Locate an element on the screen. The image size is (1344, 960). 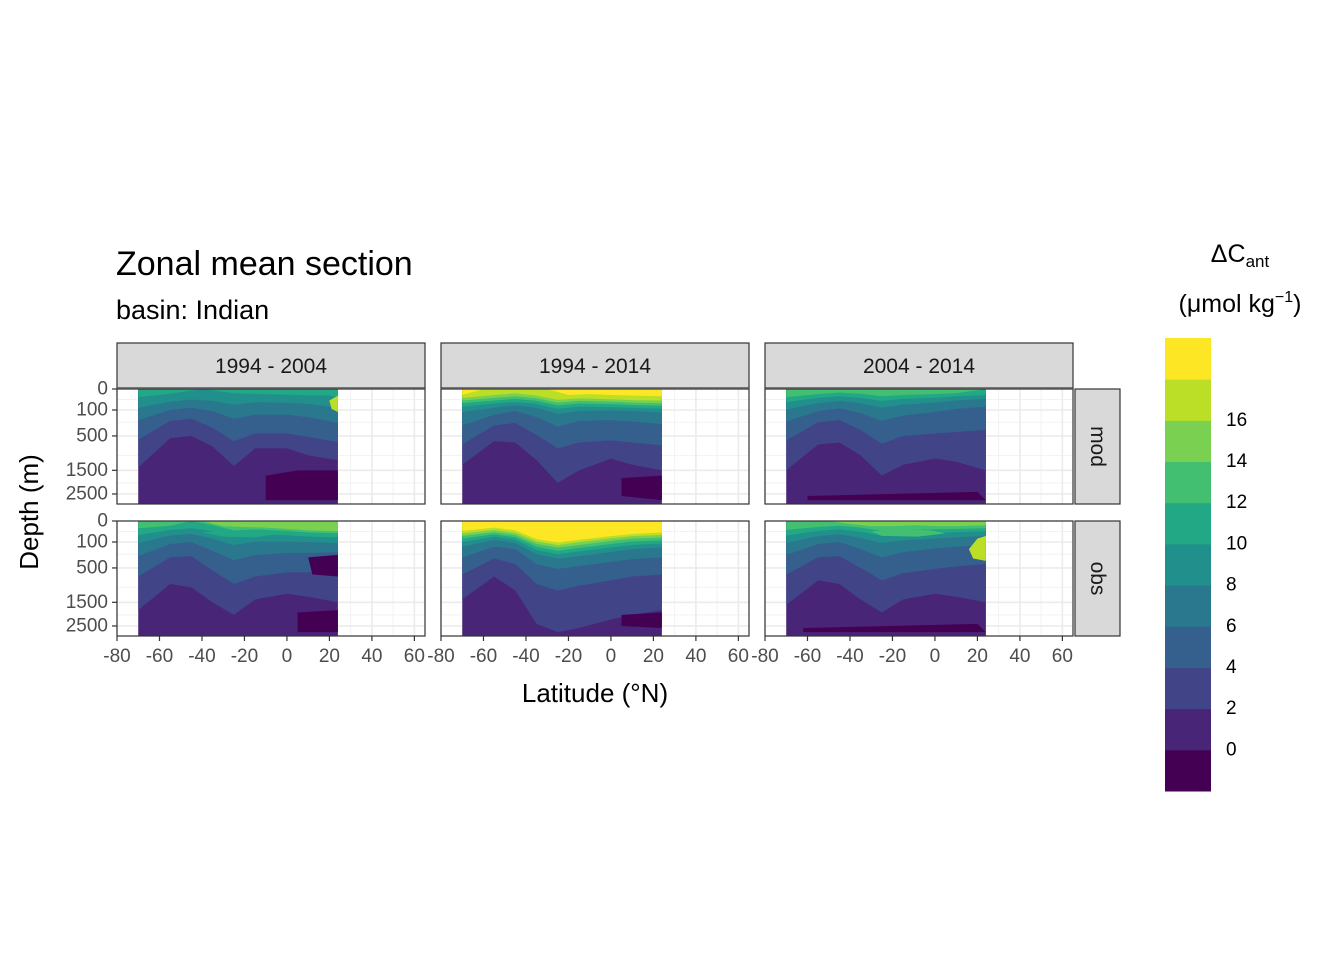
facet-strip-label: obs is located at coordinates (1097, 579).